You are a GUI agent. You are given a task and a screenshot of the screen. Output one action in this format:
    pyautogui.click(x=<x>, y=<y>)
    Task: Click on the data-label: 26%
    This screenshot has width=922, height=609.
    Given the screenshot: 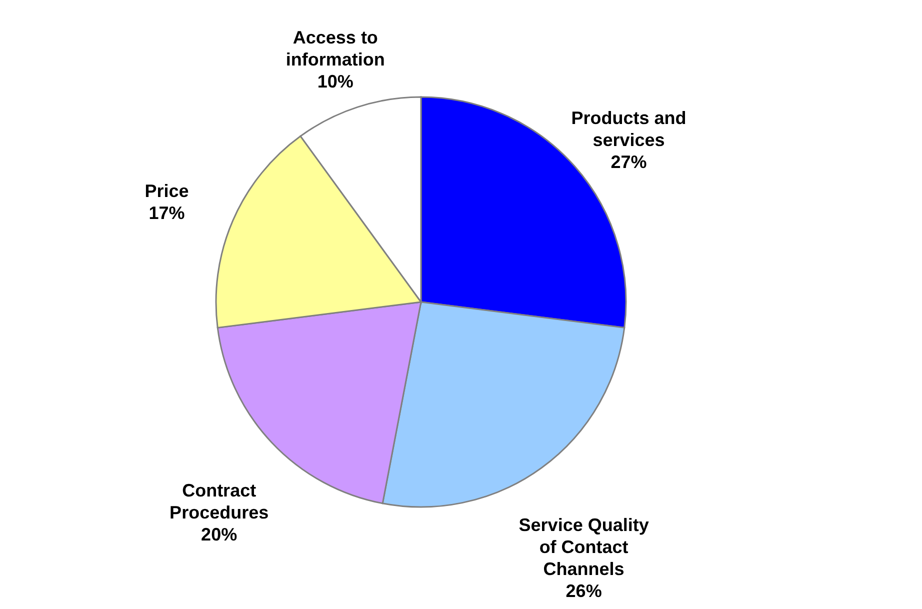 What is the action you would take?
    pyautogui.click(x=584, y=591)
    